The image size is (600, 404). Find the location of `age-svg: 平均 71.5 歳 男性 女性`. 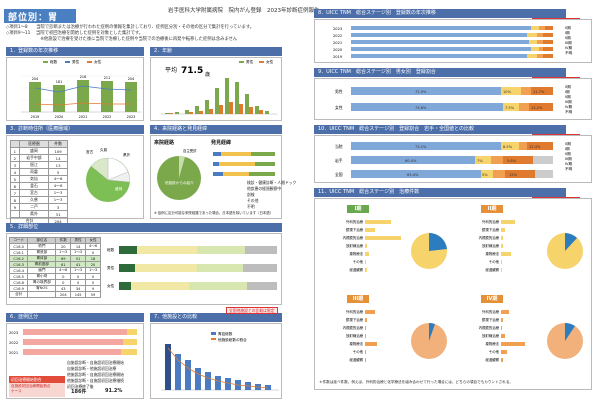

age-svg: 平均 71.5 歳 男性 女性 is located at coordinates (219, 87).